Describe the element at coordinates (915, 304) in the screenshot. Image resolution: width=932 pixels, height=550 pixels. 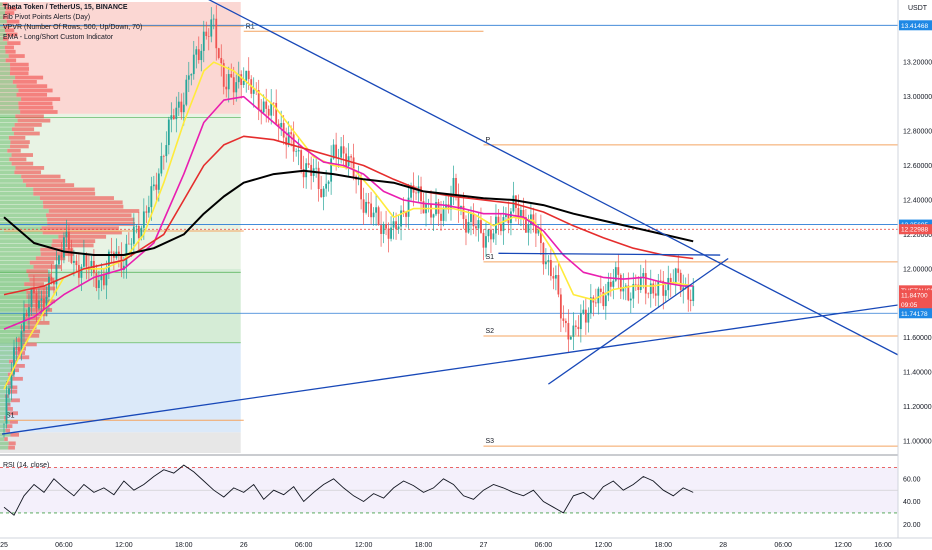
I see `price-badge` at that location.